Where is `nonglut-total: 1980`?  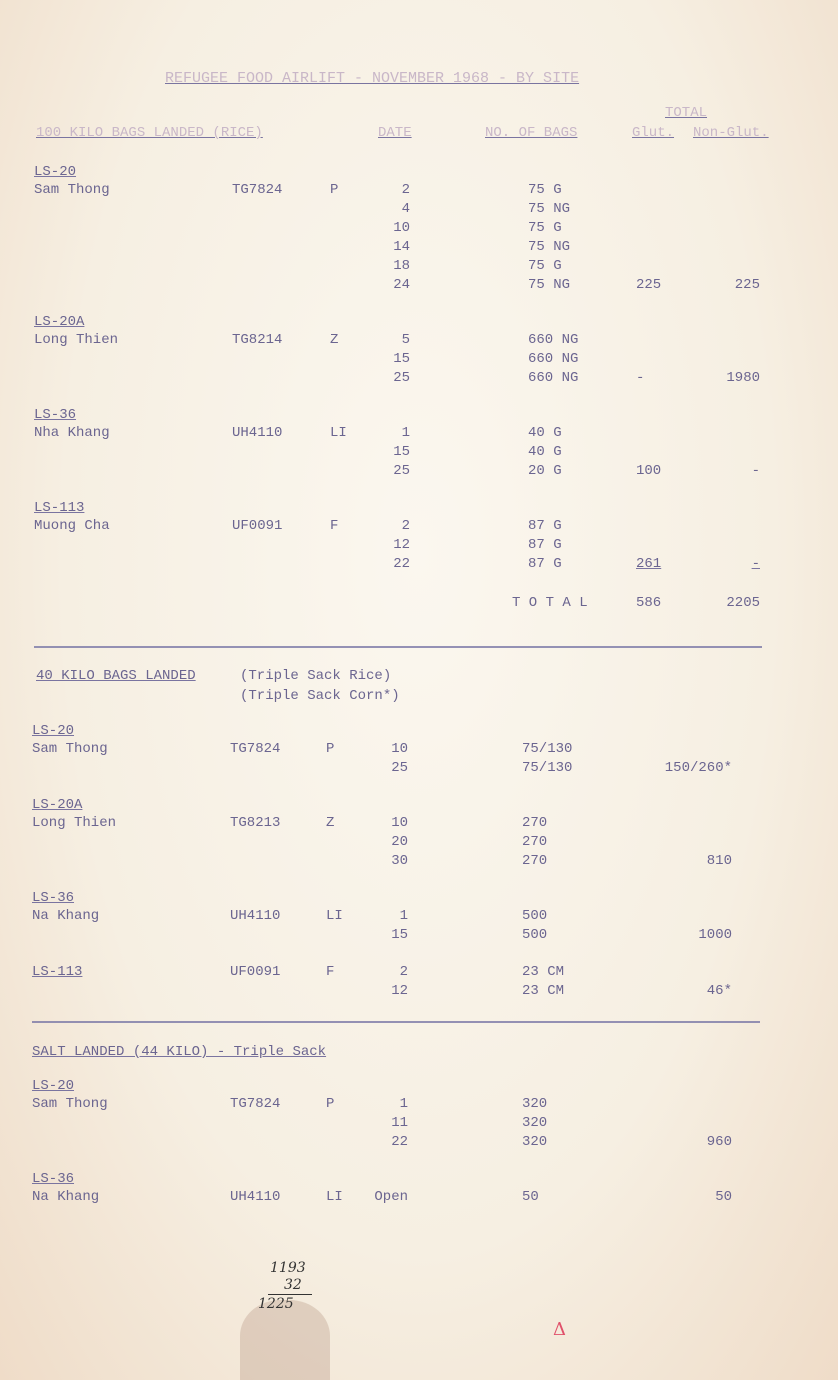
nonglut-total: 1980 is located at coordinates (743, 378).